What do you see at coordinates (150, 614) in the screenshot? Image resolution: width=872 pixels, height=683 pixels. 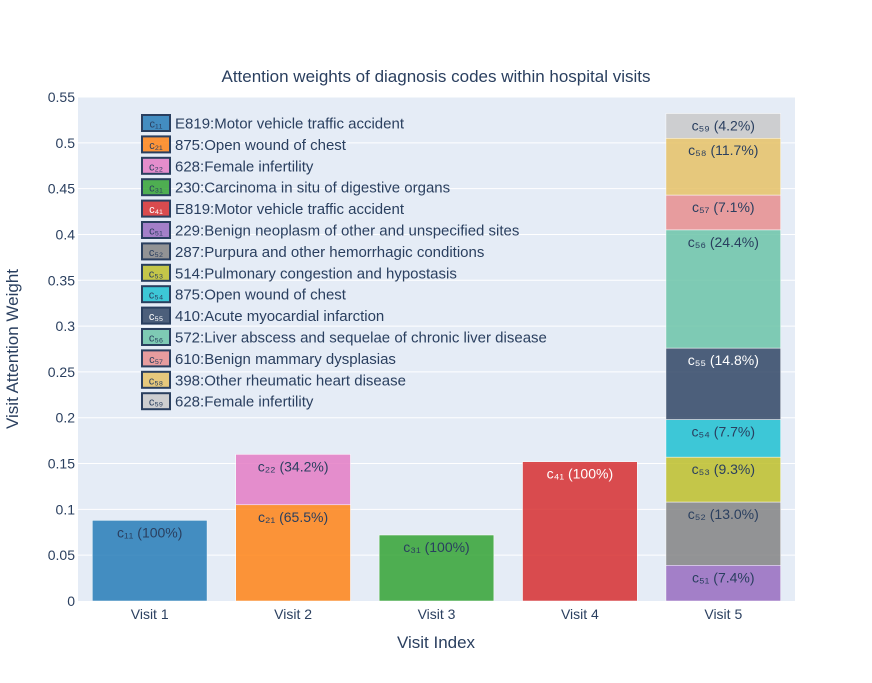 I see `x-tick-label: Visit 1` at bounding box center [150, 614].